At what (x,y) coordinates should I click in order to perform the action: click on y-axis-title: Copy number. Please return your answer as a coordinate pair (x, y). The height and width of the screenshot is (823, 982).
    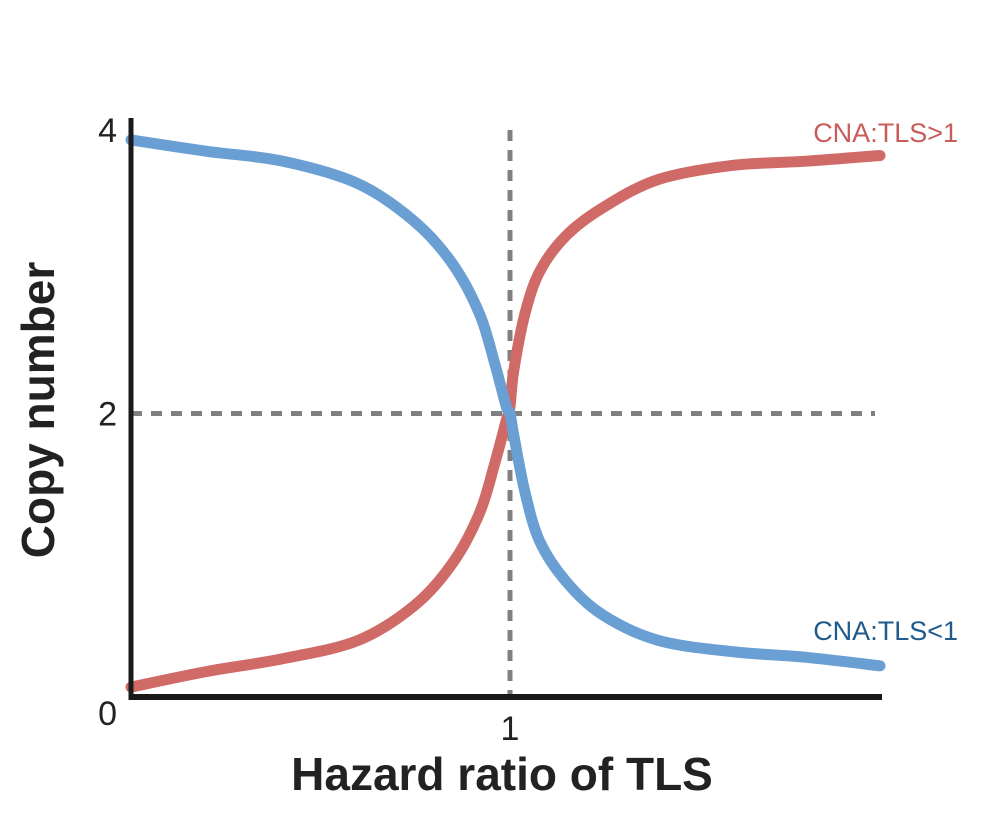
    Looking at the image, I should click on (38, 410).